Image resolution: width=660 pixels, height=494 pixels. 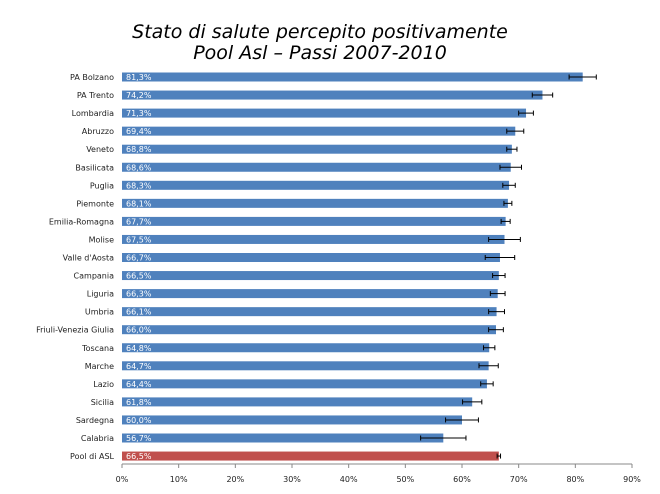 What do you see at coordinates (99, 366) in the screenshot?
I see `category-label: Marche` at bounding box center [99, 366].